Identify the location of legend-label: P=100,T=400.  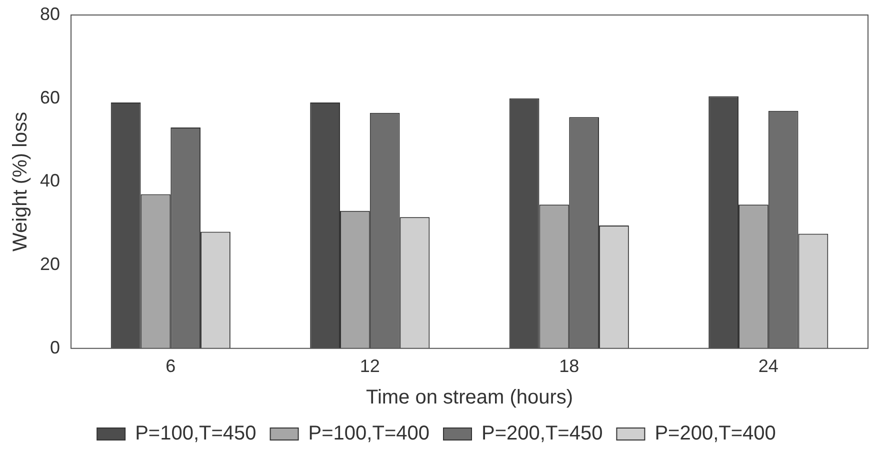
(369, 433).